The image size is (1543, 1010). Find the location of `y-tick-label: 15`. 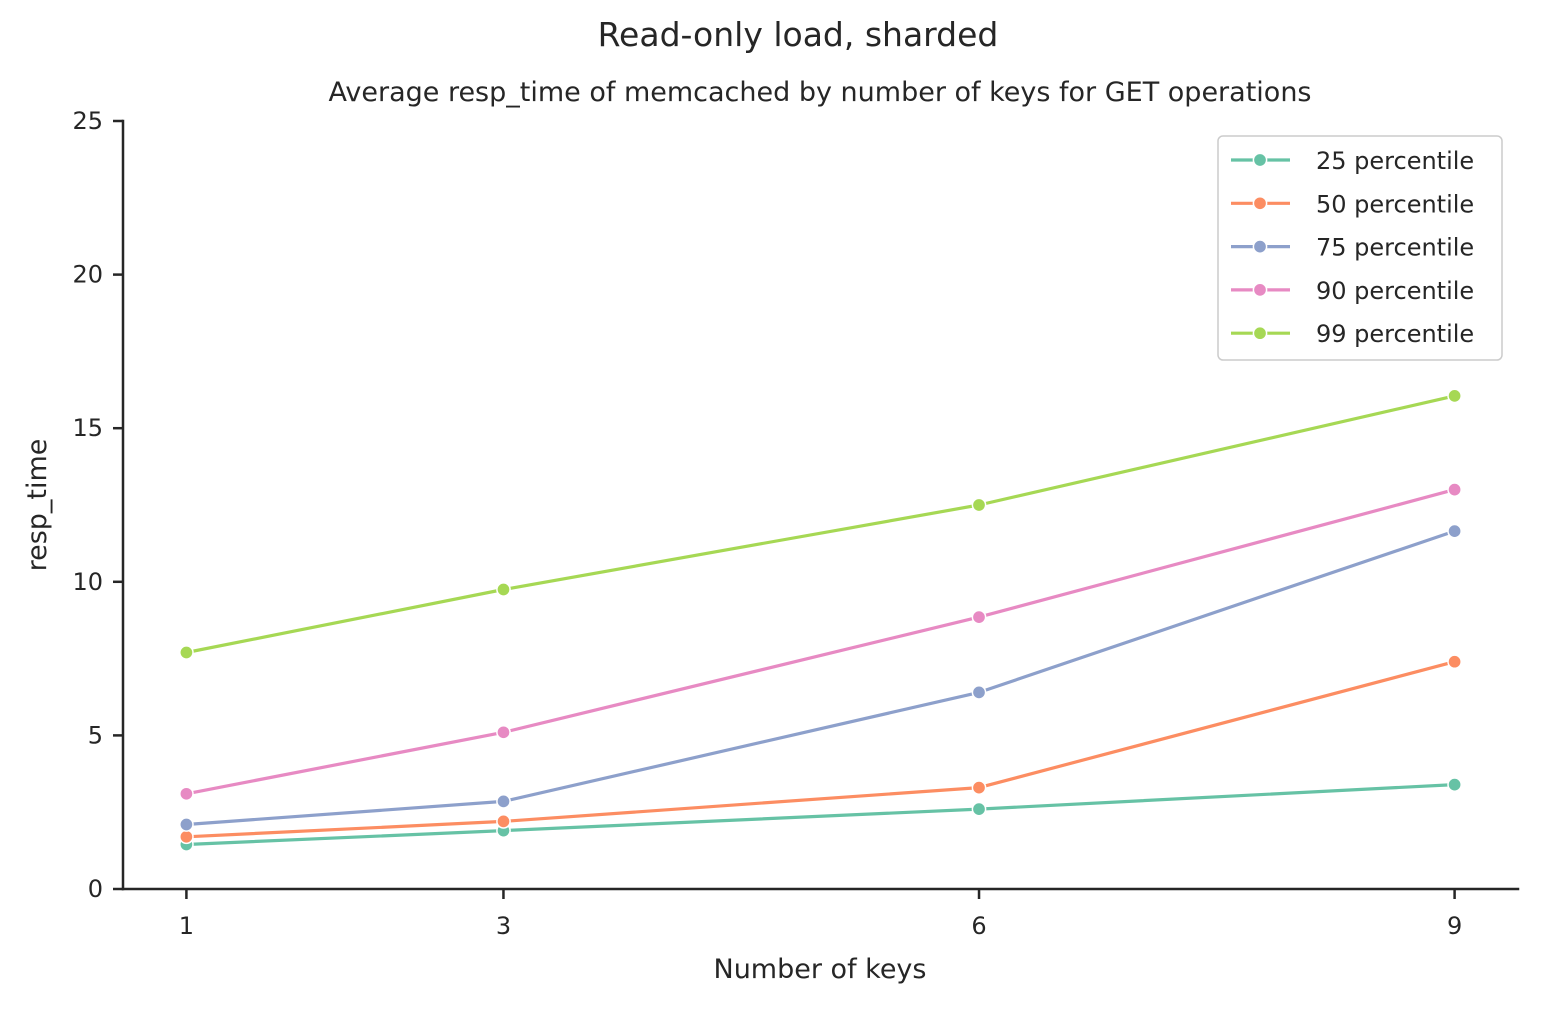

y-tick-label: 15 is located at coordinates (87, 428).